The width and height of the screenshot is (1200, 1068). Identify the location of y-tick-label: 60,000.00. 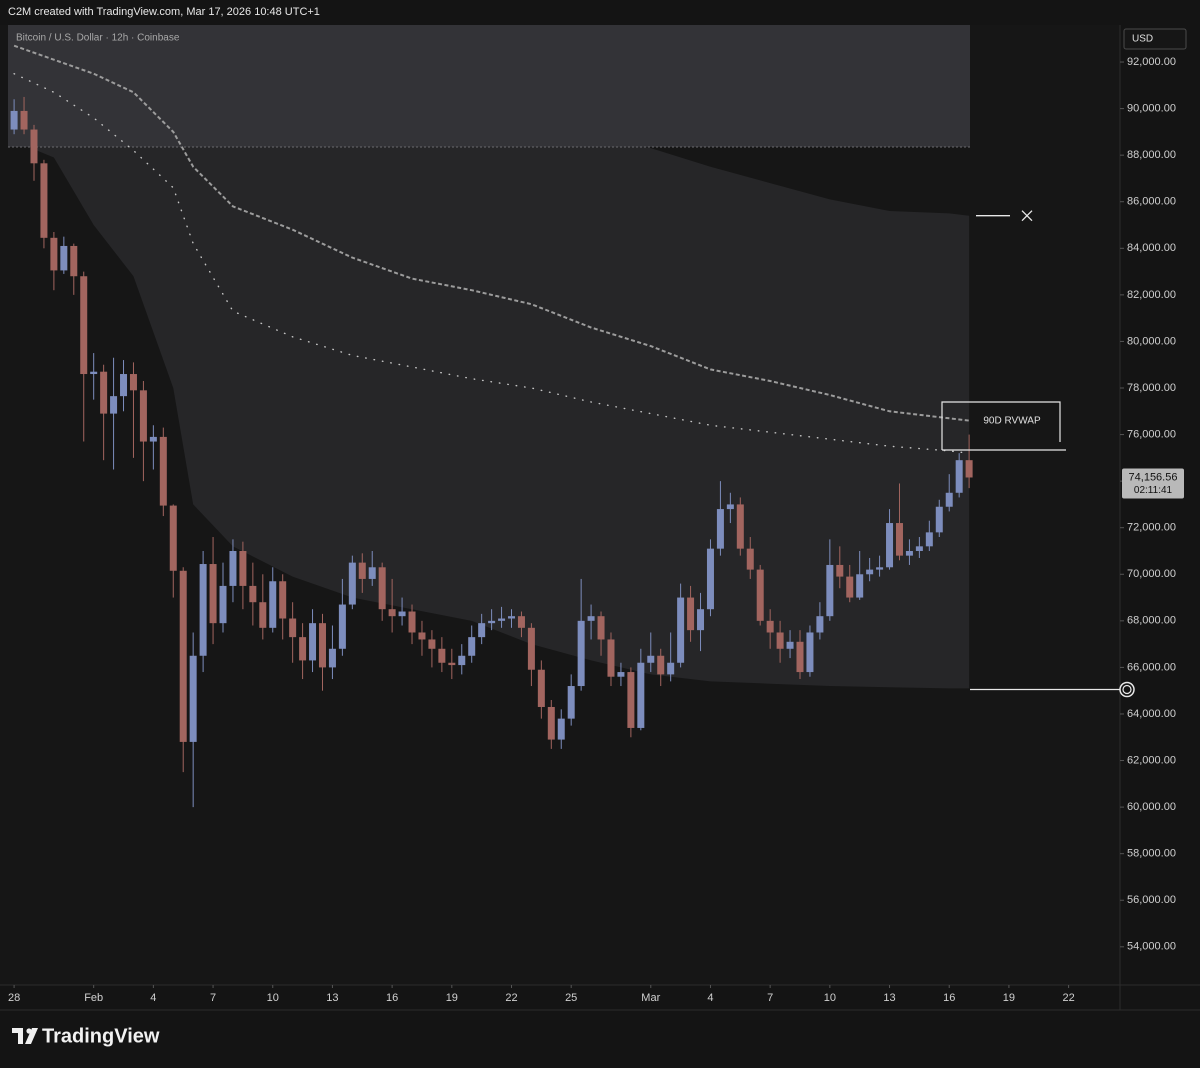
(1151, 807).